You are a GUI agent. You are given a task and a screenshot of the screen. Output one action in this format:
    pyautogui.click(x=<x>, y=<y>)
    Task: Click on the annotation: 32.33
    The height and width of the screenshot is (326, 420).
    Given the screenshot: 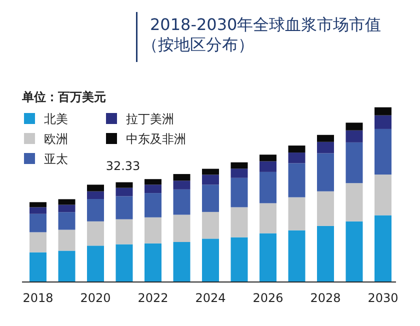 What is the action you would take?
    pyautogui.click(x=123, y=166)
    